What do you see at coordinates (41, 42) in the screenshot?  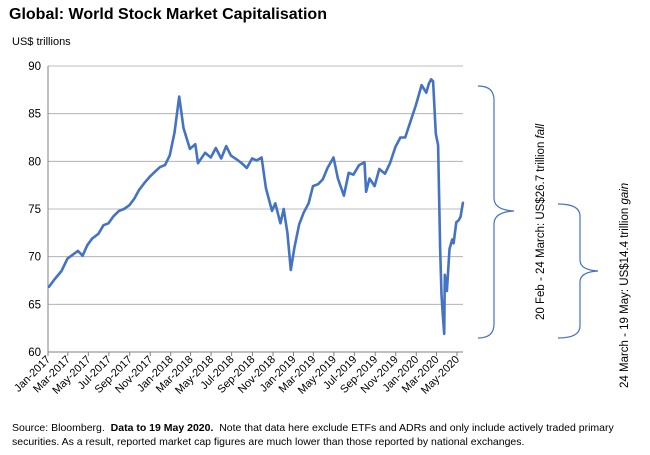 I see `y-axis-unit-label: US$ trillions` at bounding box center [41, 42].